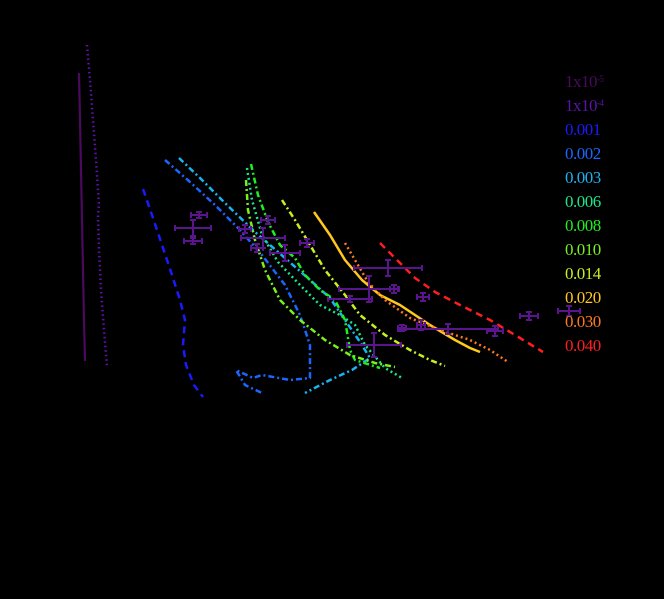 This screenshot has width=664, height=599. I want to click on legend-item-0.008: 0.008, so click(612, 226).